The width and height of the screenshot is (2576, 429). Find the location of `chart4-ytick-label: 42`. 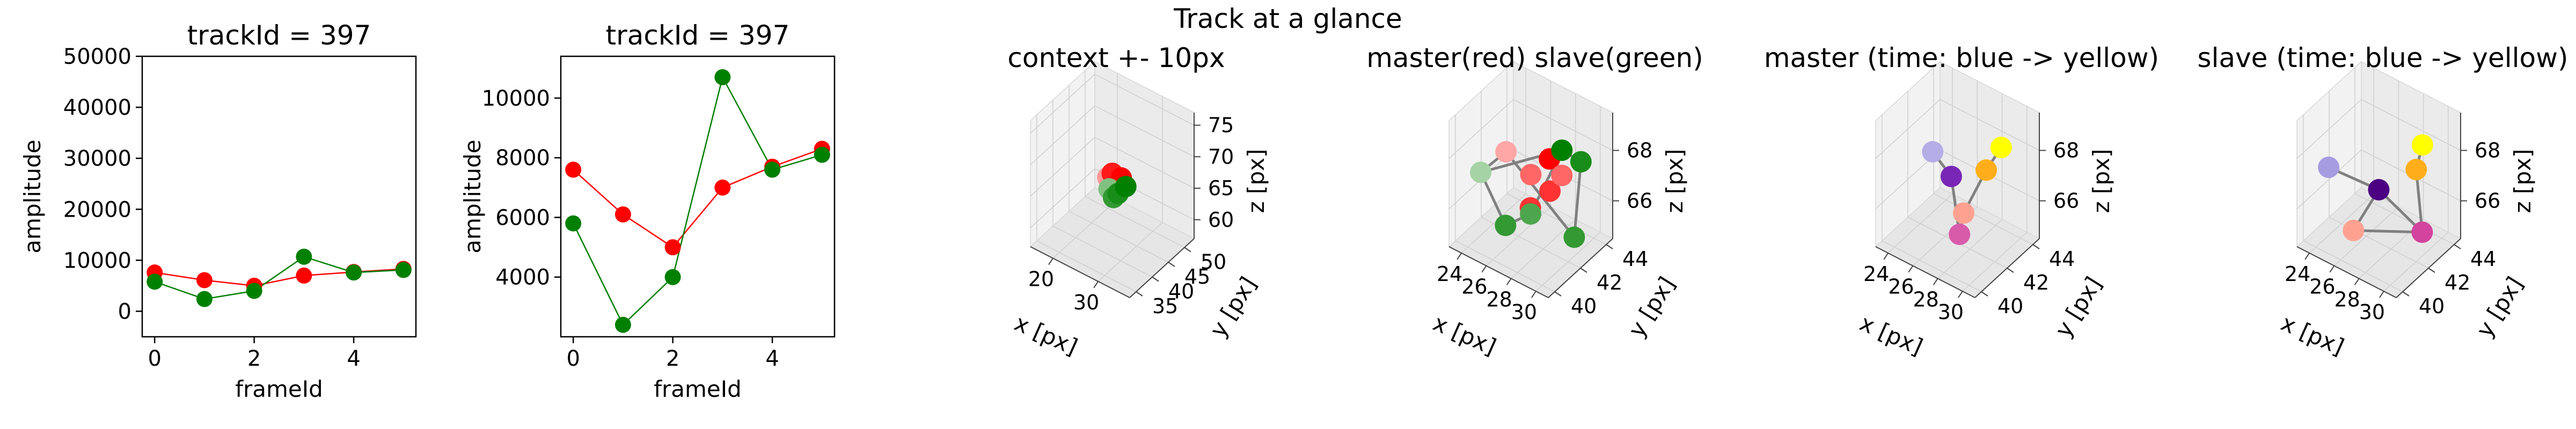

chart4-ytick-label: 42 is located at coordinates (1609, 282).